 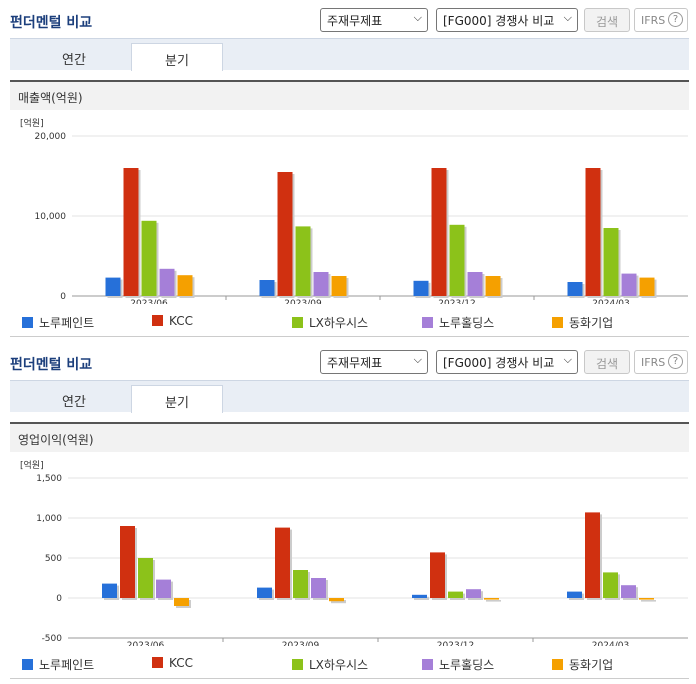 I want to click on y-tick-label: 1,000, so click(x=49, y=519).